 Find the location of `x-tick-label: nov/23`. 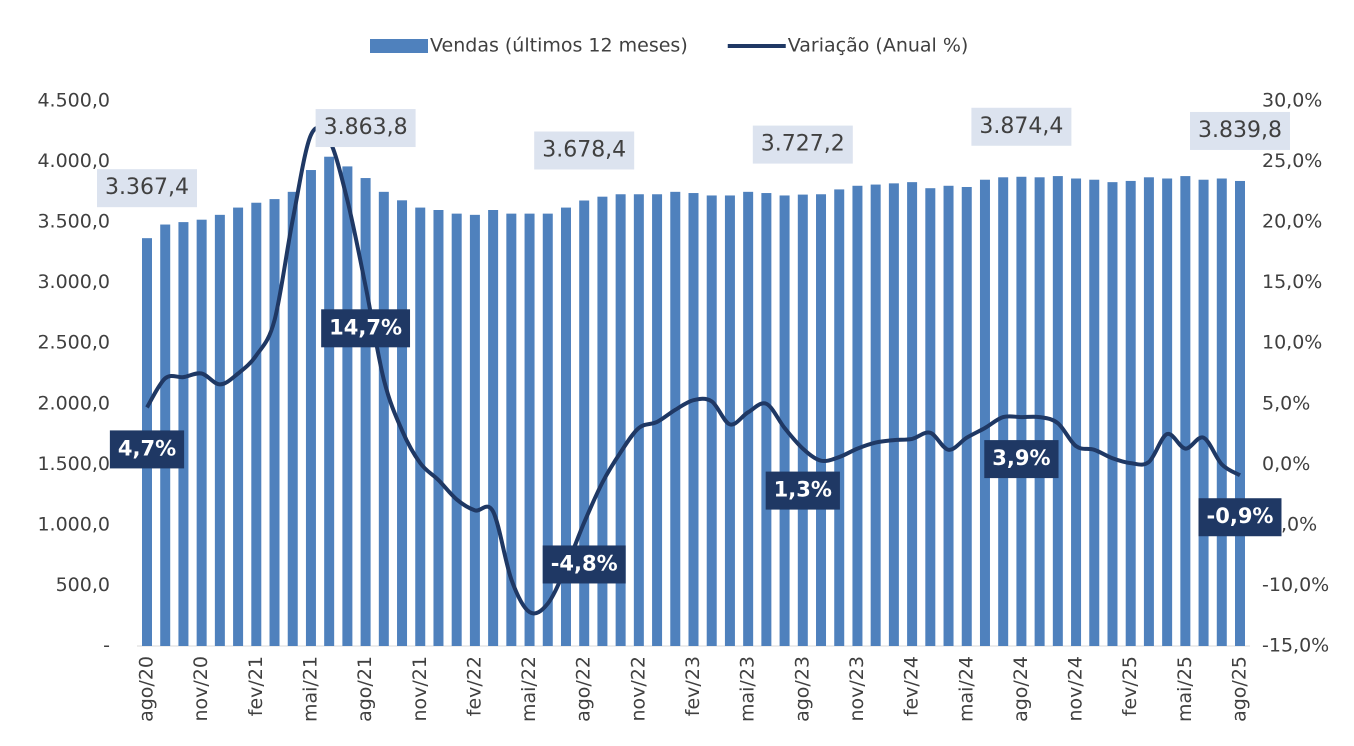

x-tick-label: nov/23 is located at coordinates (857, 689).